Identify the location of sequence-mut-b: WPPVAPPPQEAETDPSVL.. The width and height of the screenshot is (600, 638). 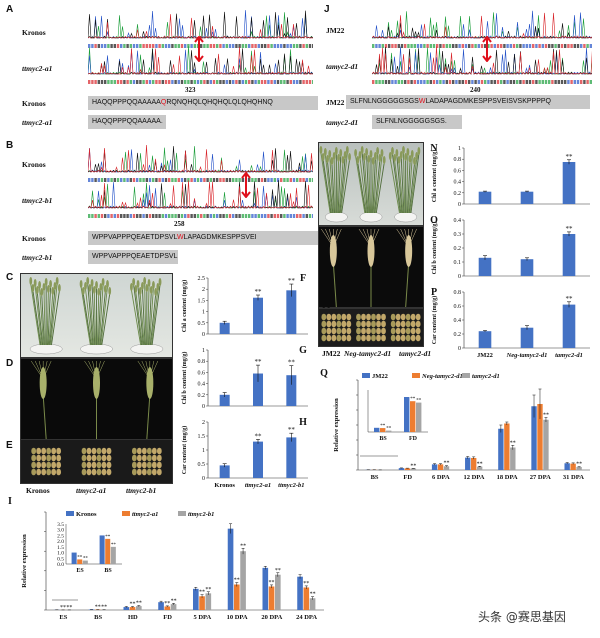
(133, 257).